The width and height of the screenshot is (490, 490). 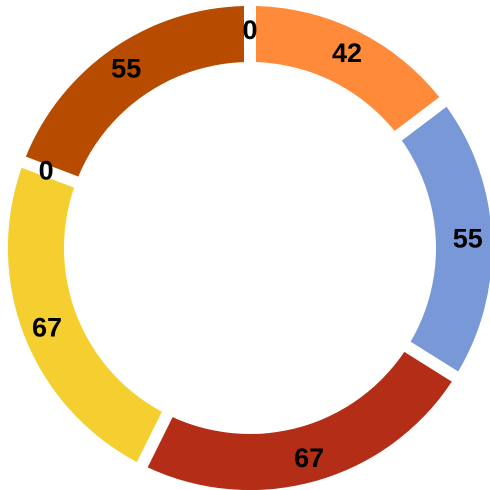 What do you see at coordinates (347, 53) in the screenshot?
I see `slice-label-0: 42` at bounding box center [347, 53].